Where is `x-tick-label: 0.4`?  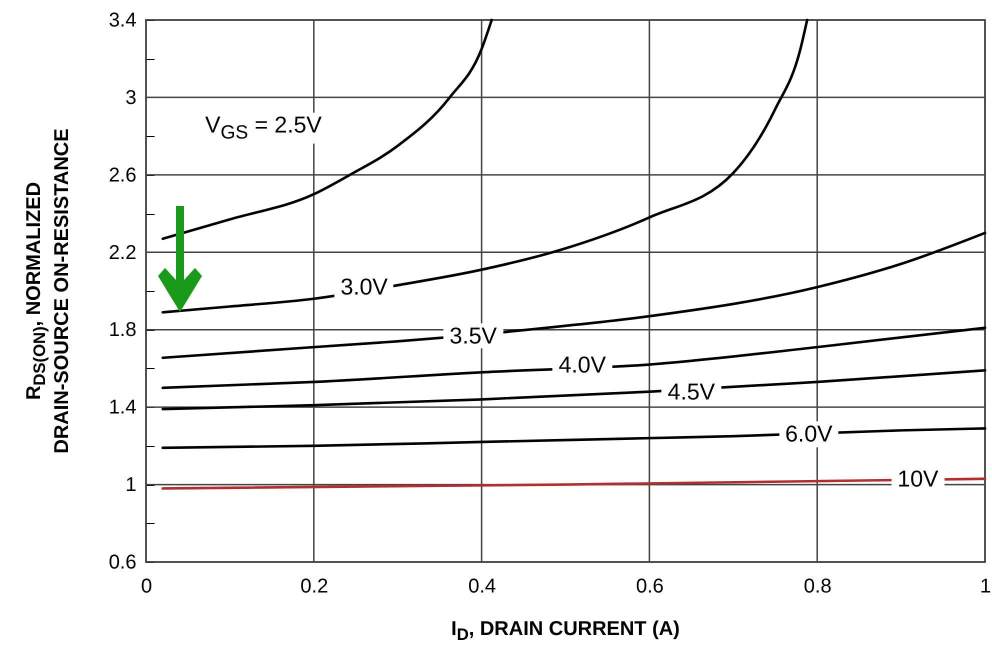
x-tick-label: 0.4 is located at coordinates (482, 587).